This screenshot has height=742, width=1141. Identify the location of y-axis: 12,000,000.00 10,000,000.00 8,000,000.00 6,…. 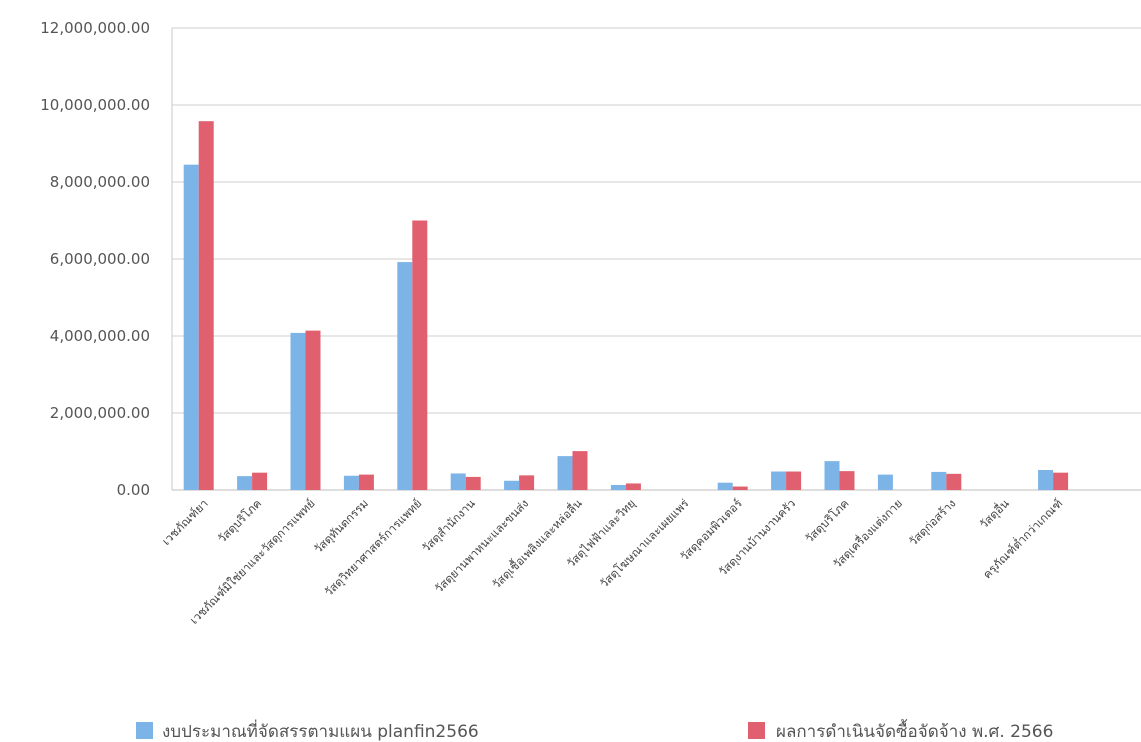
(95, 259).